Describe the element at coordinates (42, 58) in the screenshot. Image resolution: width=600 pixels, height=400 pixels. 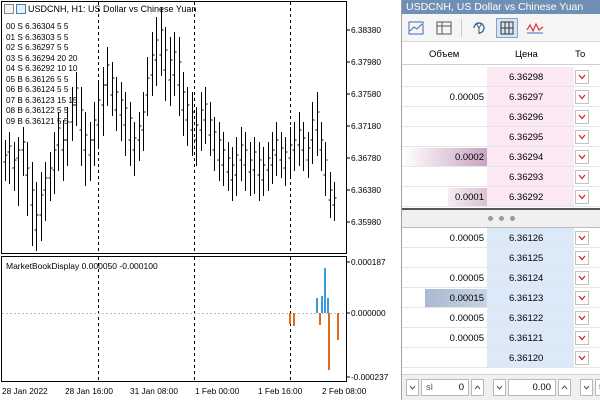
I see `book-line: 03 S 6.36294 20 20` at that location.